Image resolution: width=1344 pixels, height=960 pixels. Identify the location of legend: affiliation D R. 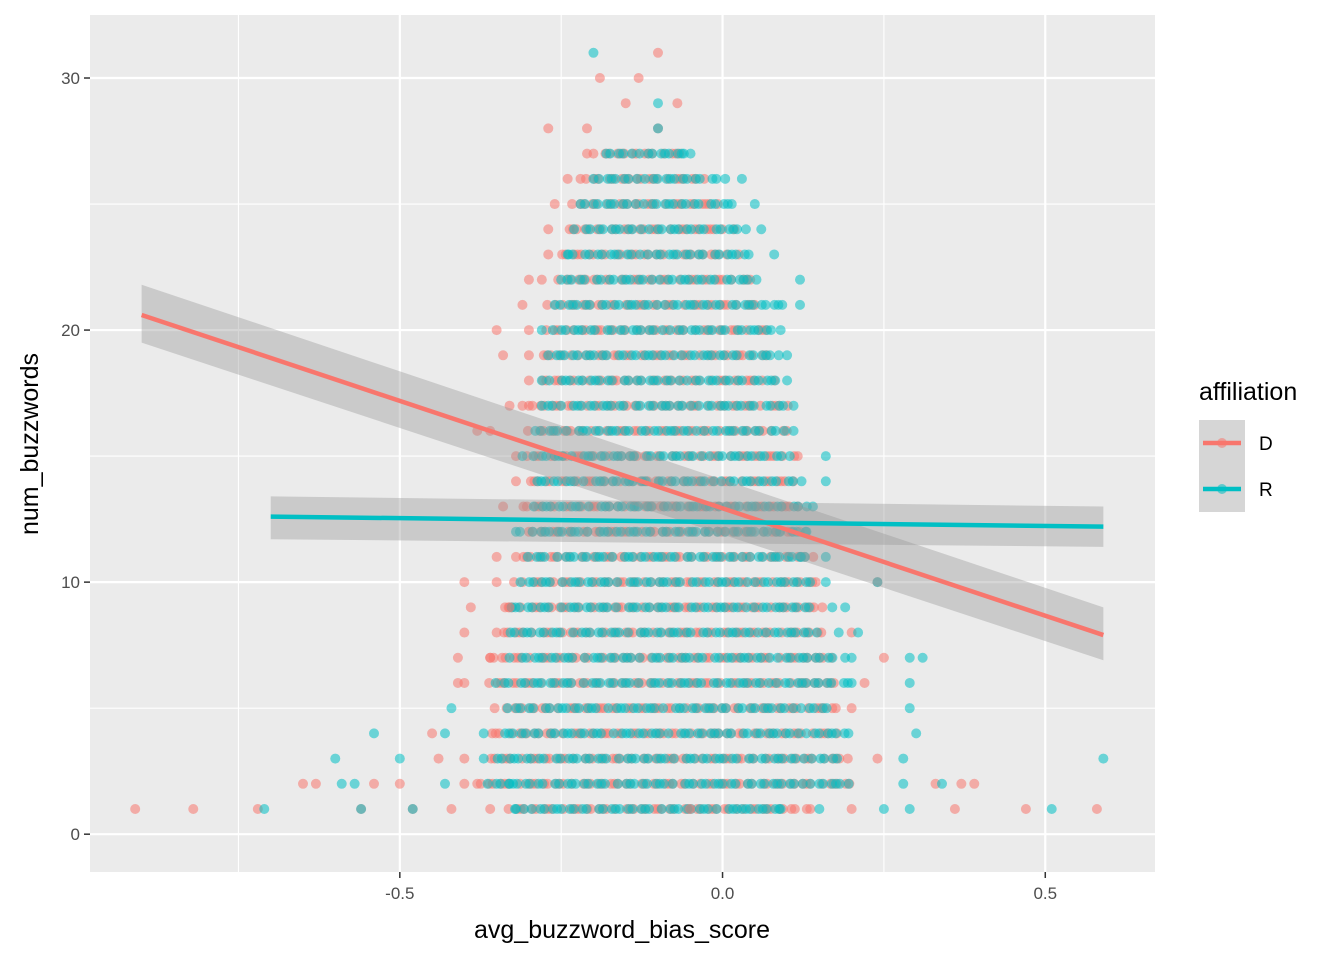
(1248, 445).